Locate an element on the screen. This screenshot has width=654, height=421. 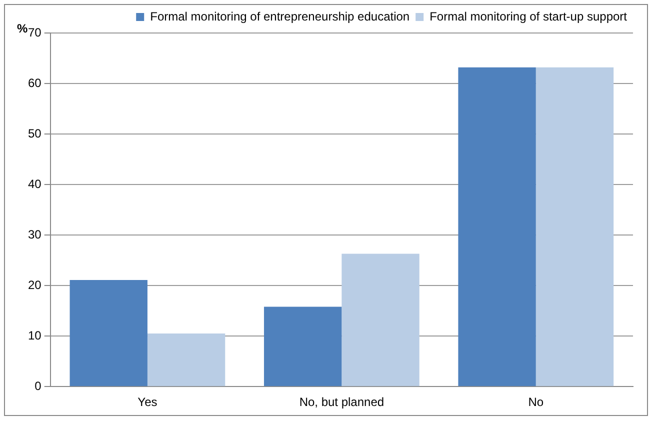
y-axis-title: % is located at coordinates (22, 28).